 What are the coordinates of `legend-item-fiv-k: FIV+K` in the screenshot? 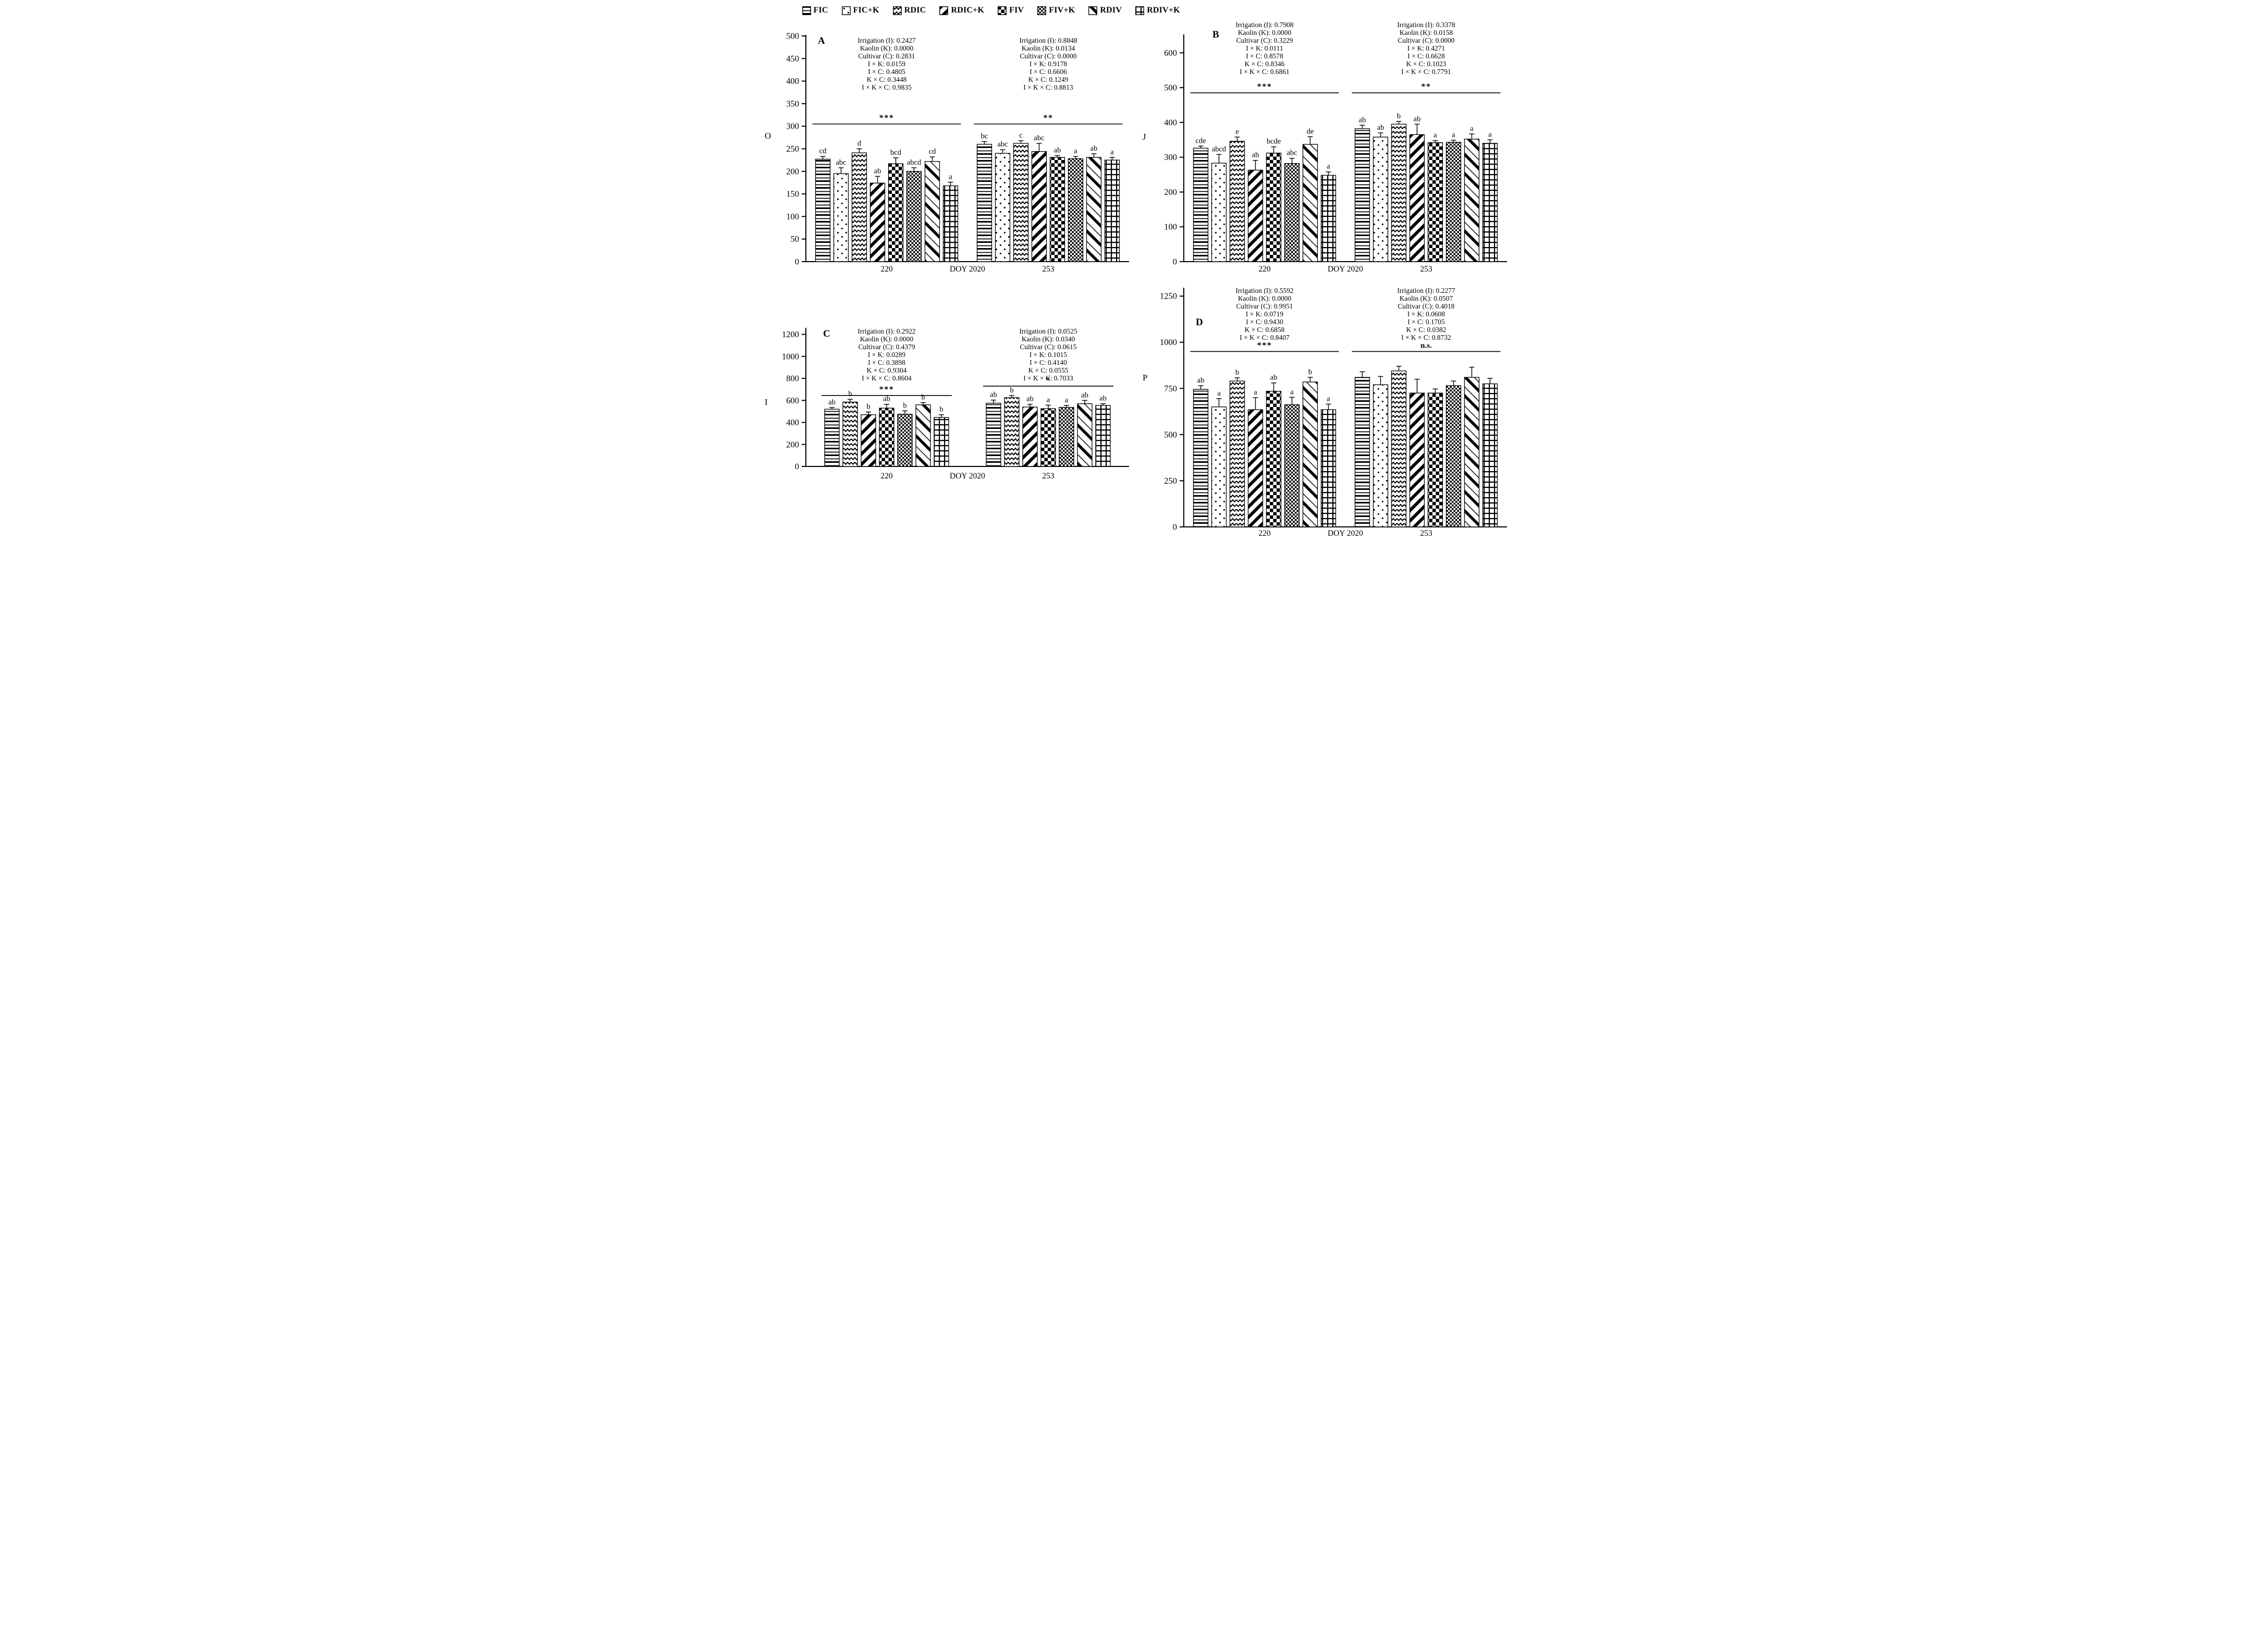 It's located at (1056, 11).